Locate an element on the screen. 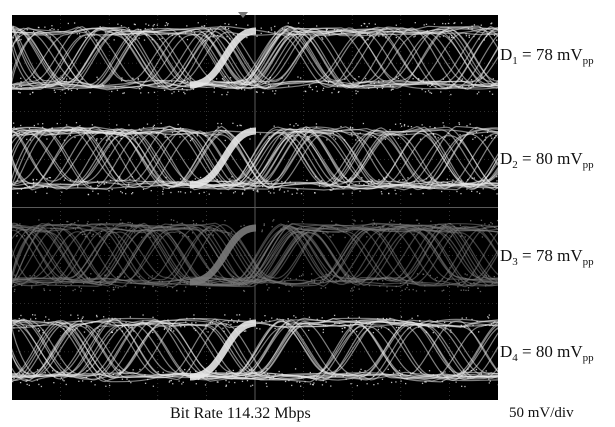 Image resolution: width=615 pixels, height=427 pixels. channel-label-d2: D2 = 80 mVpp is located at coordinates (547, 160).